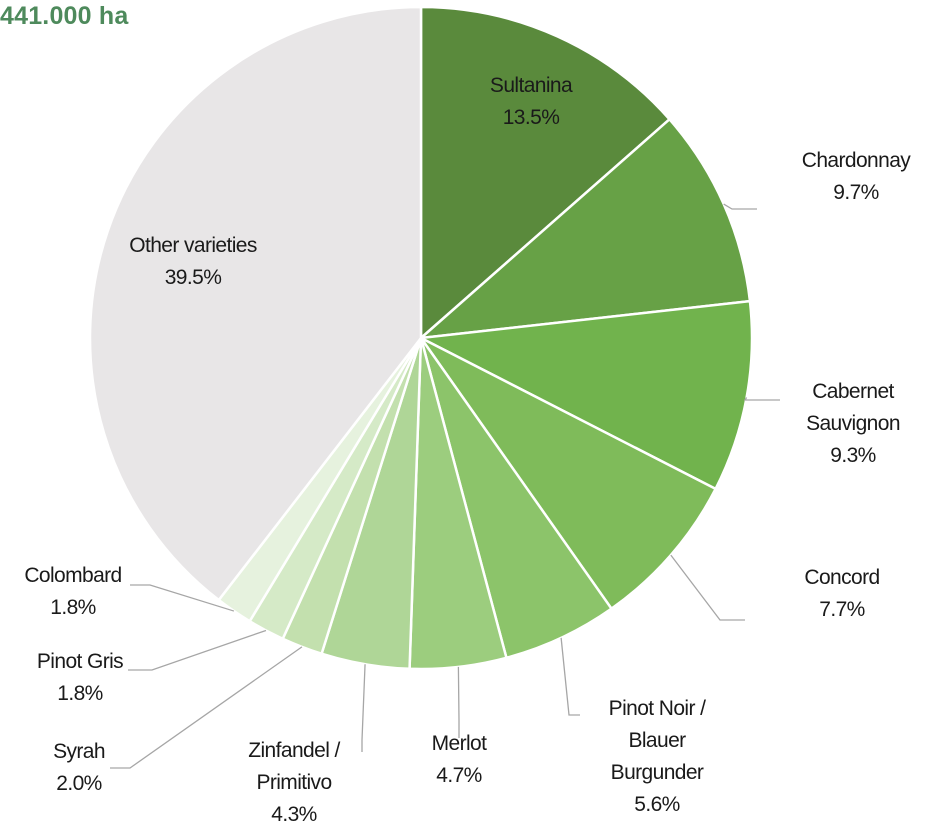  I want to click on data-label-value-syrah: 2.0%, so click(78, 783).